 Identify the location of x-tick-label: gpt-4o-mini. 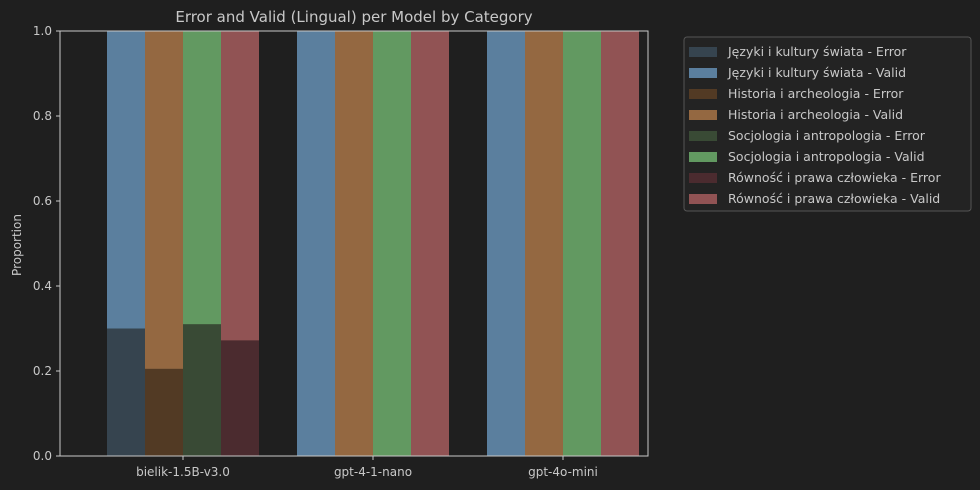
(563, 472).